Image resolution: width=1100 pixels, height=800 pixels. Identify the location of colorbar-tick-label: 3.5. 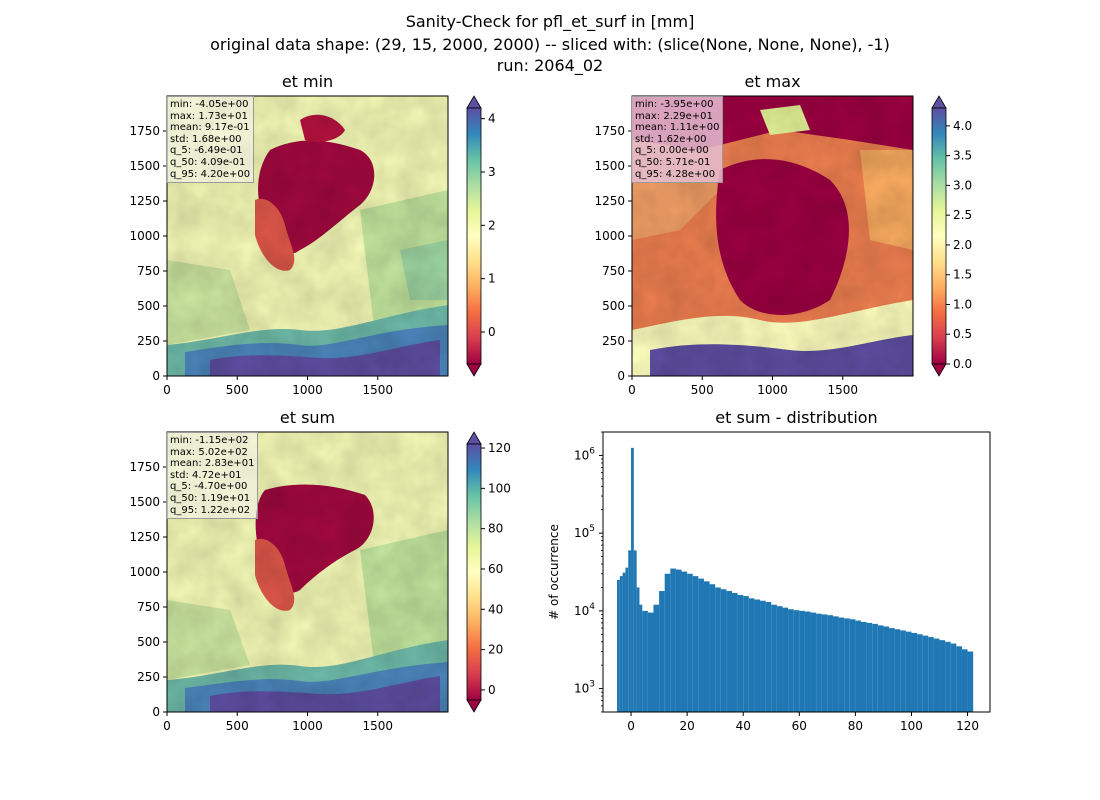
(962, 156).